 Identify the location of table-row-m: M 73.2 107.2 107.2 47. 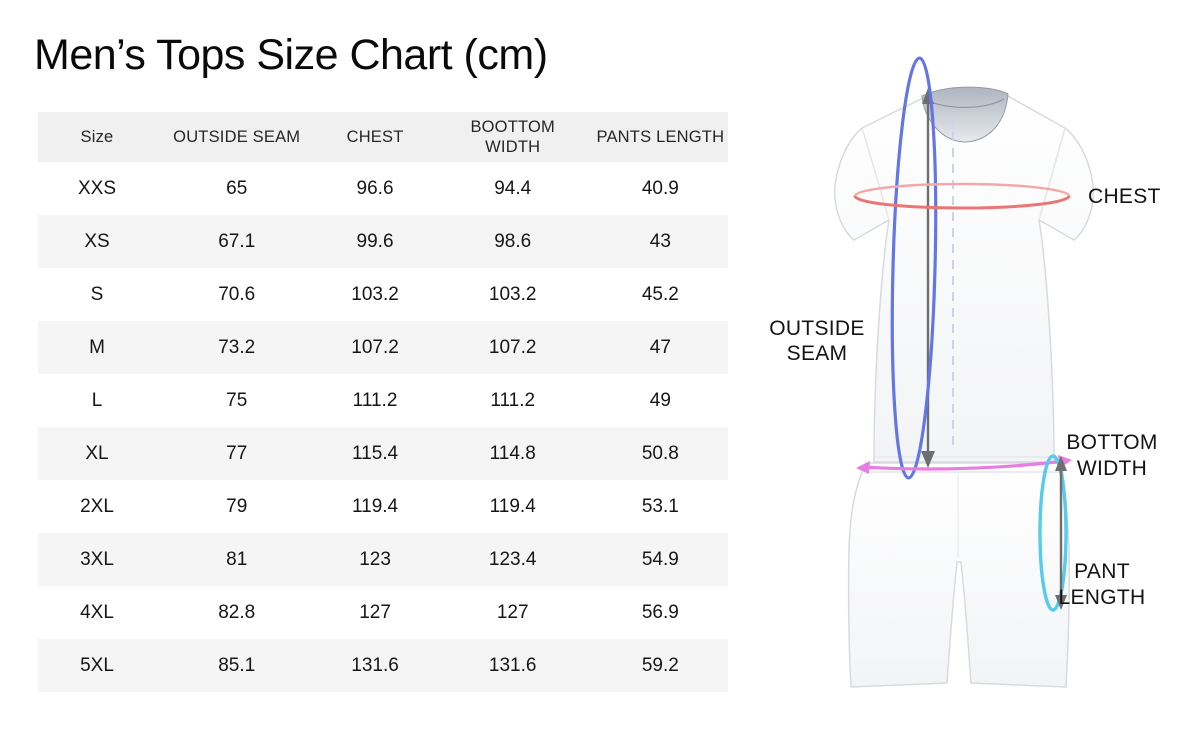
(383, 347).